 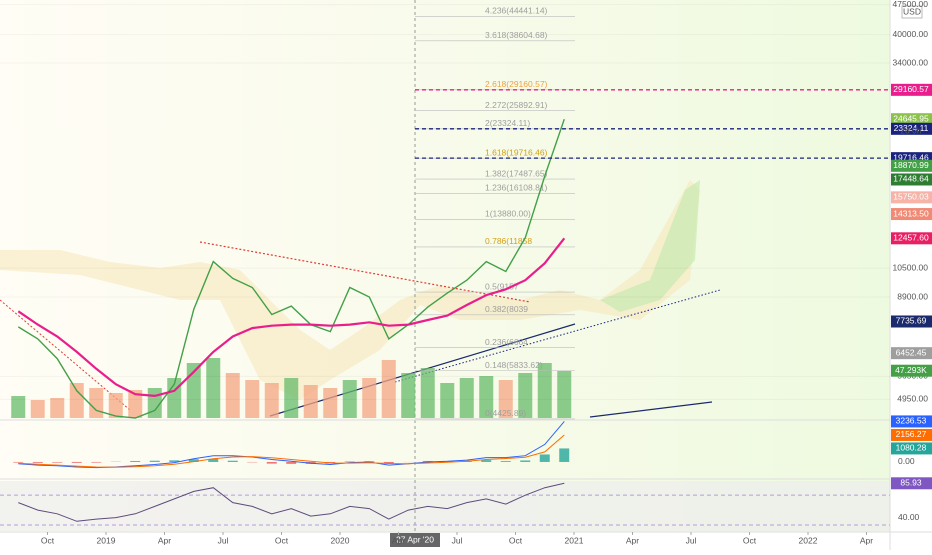 What do you see at coordinates (516, 173) in the screenshot?
I see `fib-label: 1.382(17487.65)` at bounding box center [516, 173].